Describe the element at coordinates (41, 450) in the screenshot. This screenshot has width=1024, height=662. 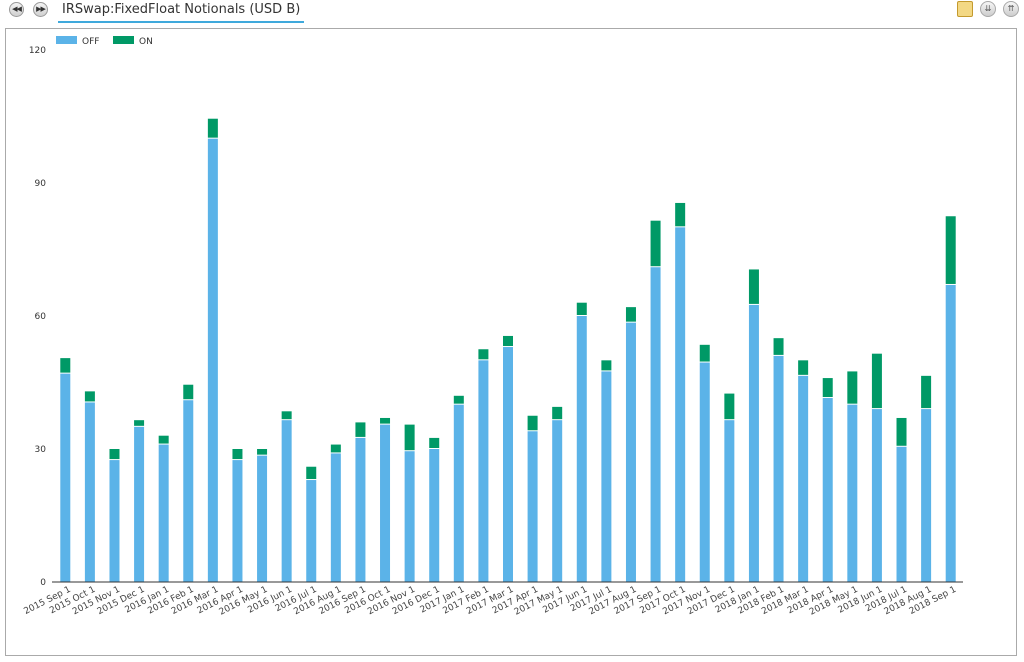
I see `y-tick-label: 30` at that location.